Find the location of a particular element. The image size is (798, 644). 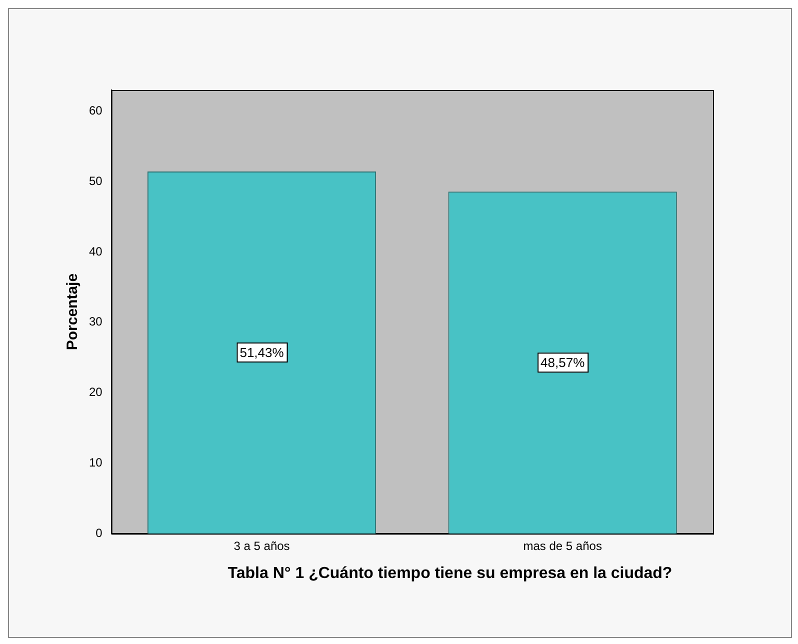

y-tick-label: 20 is located at coordinates (95, 392).